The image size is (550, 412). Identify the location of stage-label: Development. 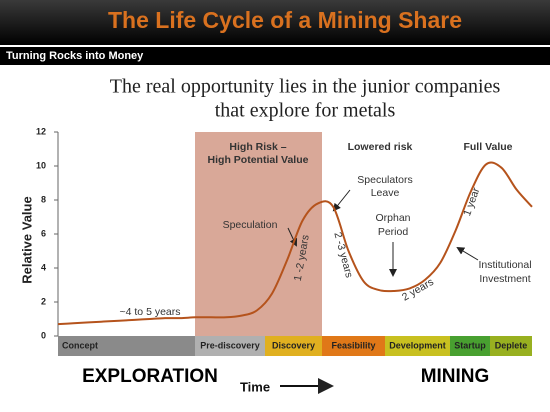
(417, 345).